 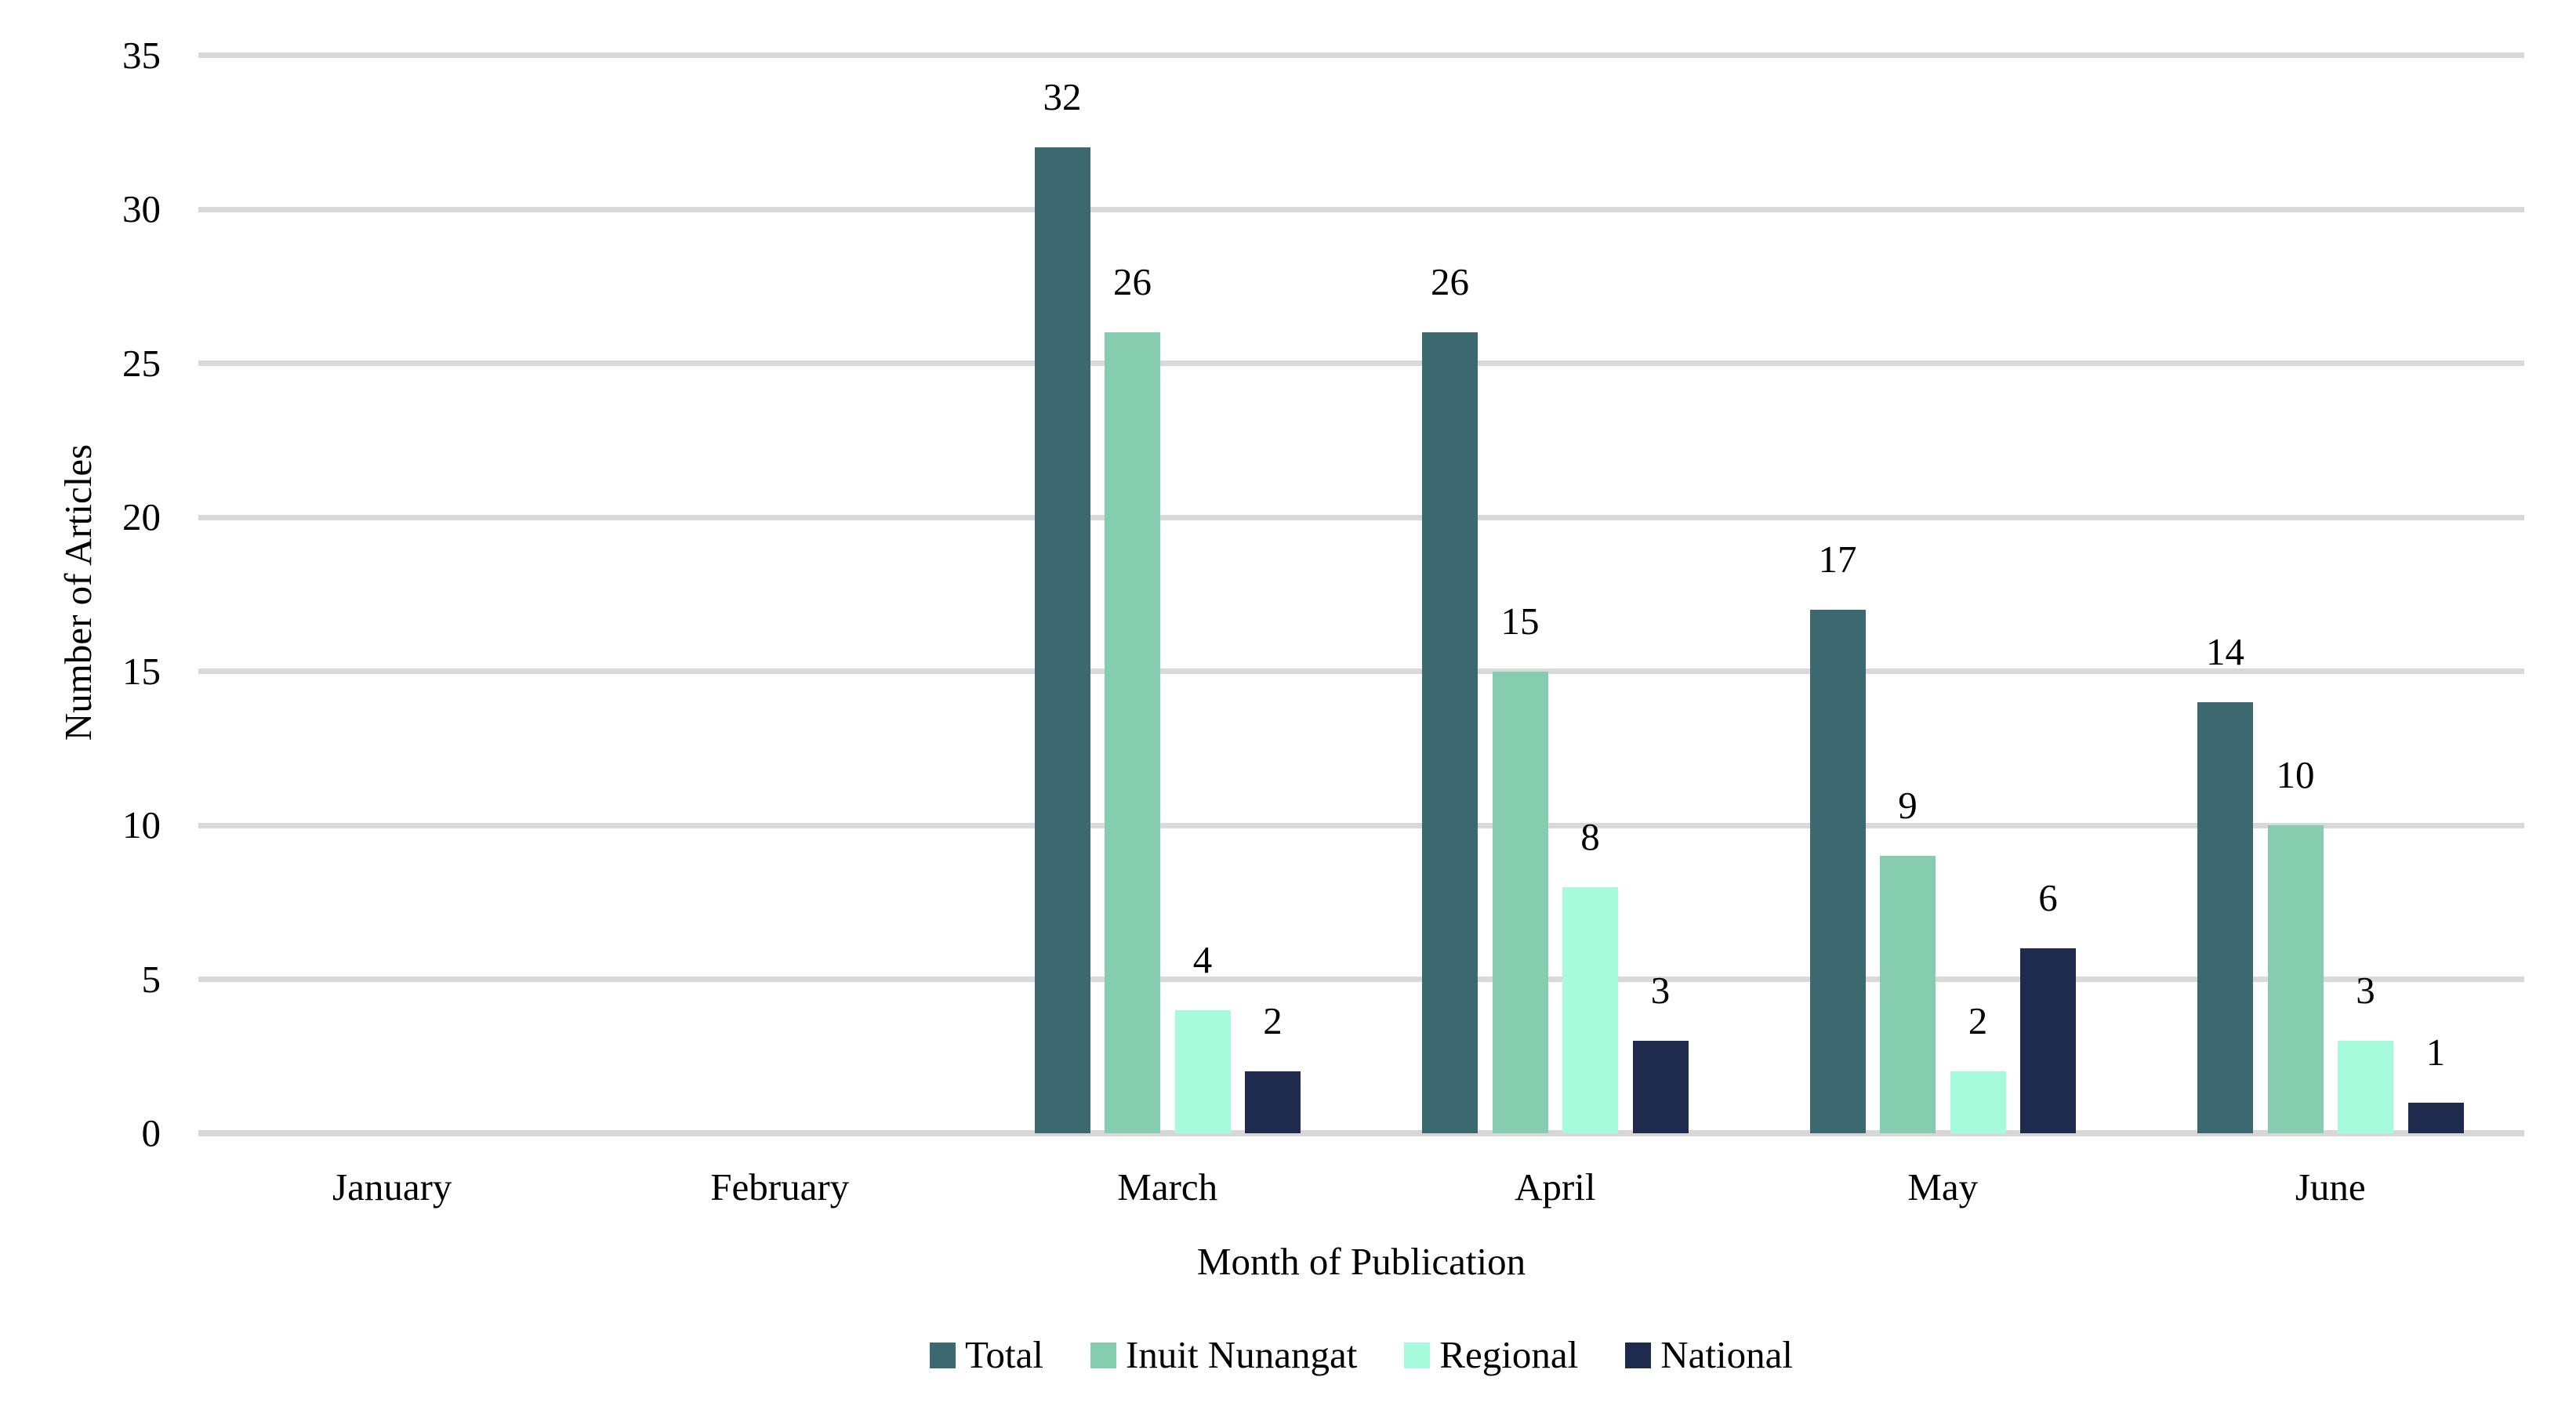 I want to click on x-axis-title: Month of Publication, so click(x=1361, y=1261).